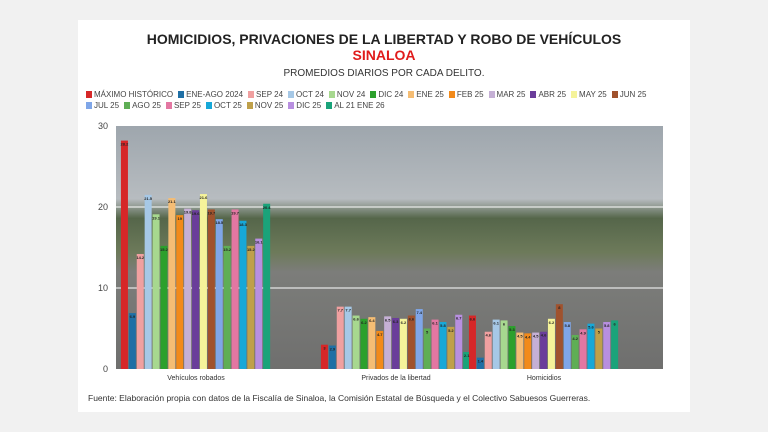 This screenshot has height=432, width=768. Describe the element at coordinates (269, 105) in the screenshot. I see `legend-label: NOV 25` at that location.